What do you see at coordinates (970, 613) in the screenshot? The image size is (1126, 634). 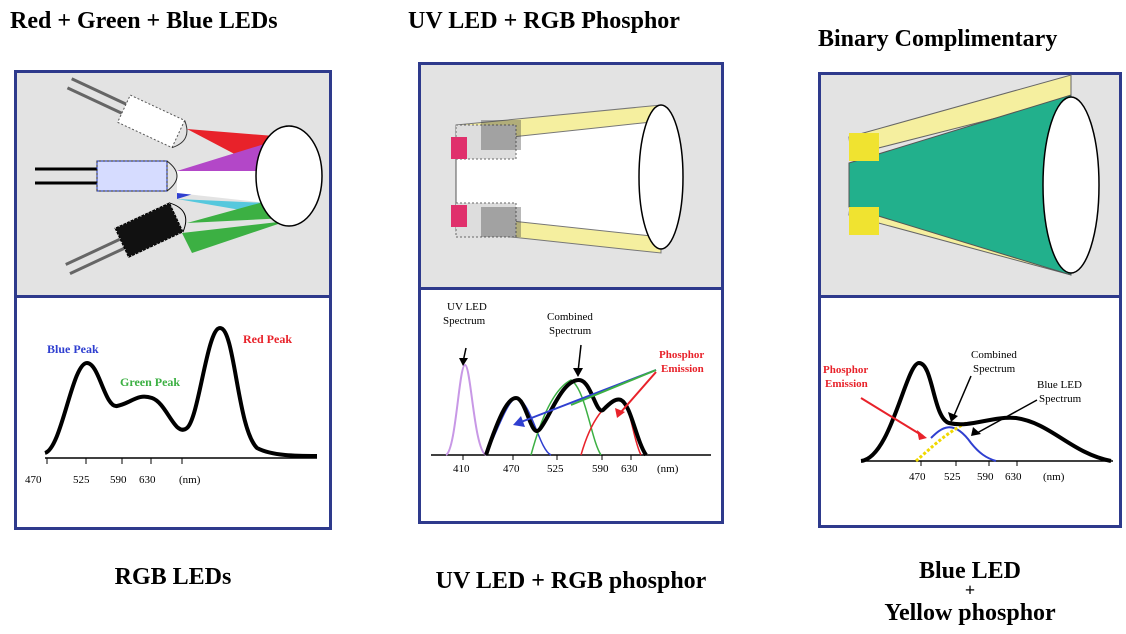 I see `col3-caption-line3: Yellow phosphor` at bounding box center [970, 613].